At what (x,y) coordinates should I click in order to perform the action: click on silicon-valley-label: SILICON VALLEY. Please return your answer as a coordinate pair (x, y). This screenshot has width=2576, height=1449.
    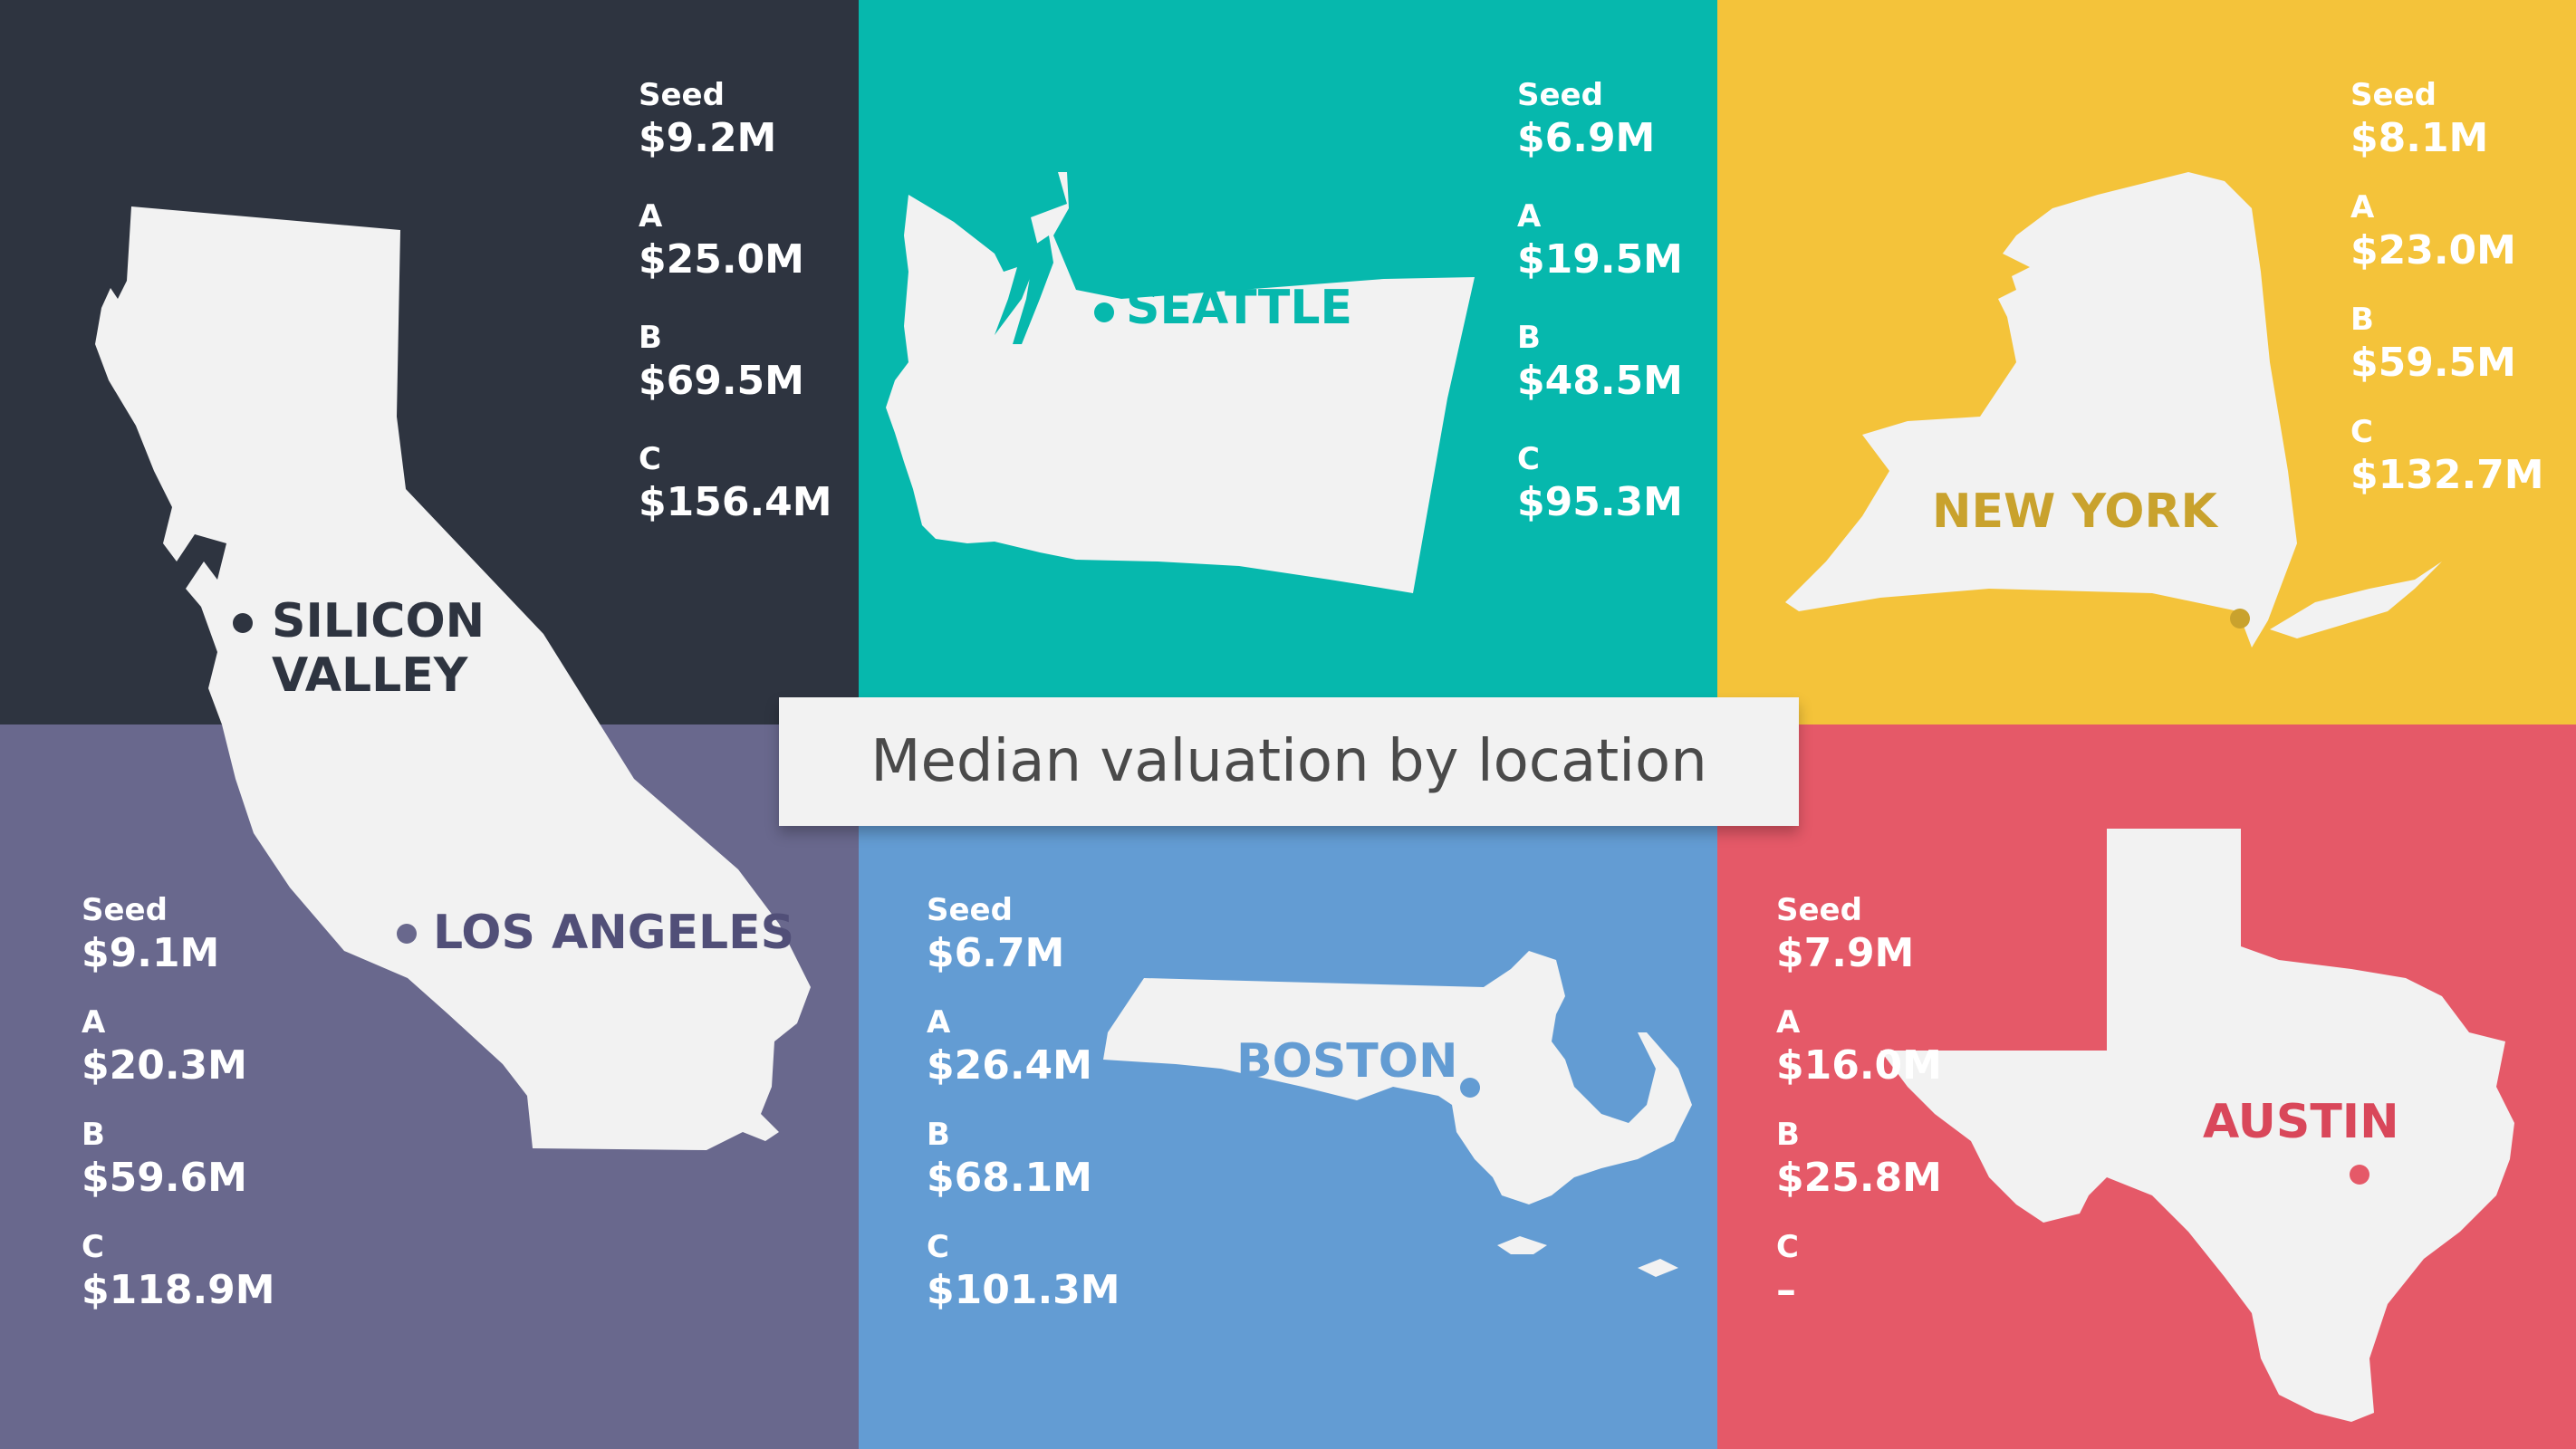
    Looking at the image, I should click on (378, 648).